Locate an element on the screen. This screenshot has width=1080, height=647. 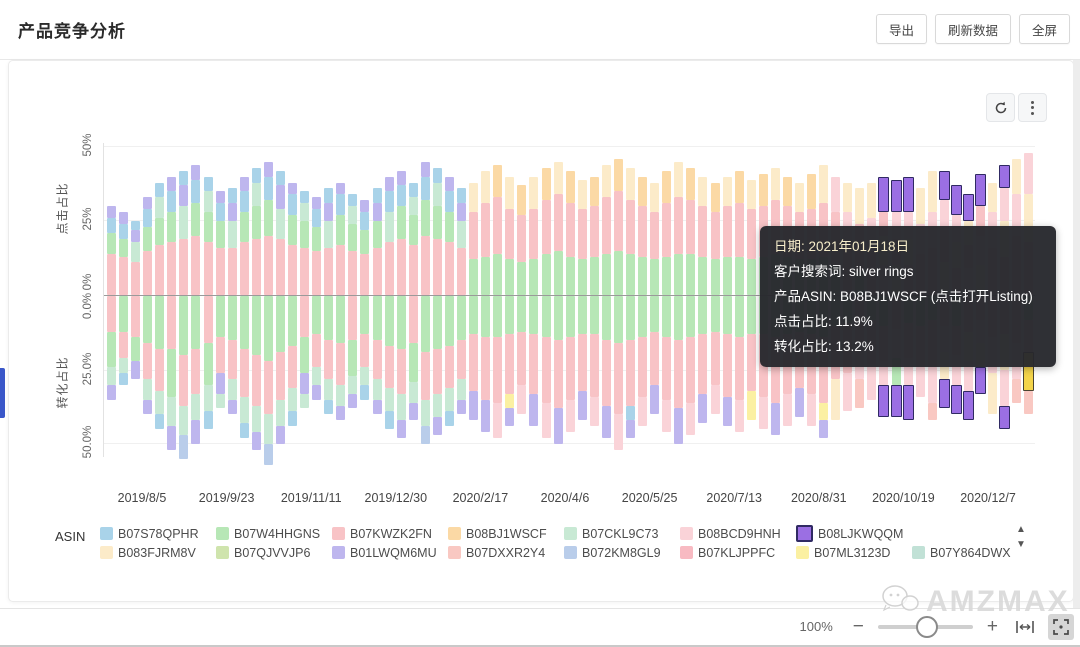
legend-item-B01LWQM6MU: B01LWQM6MU is located at coordinates (390, 553).